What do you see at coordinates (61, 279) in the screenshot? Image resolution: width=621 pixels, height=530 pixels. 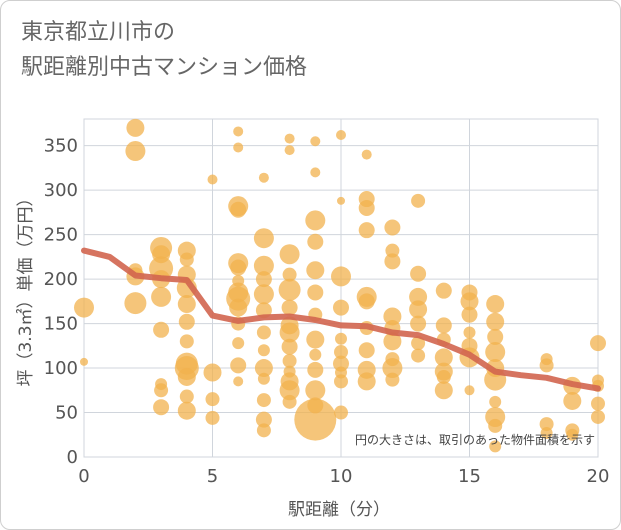 I see `y-tick-label: 200` at bounding box center [61, 279].